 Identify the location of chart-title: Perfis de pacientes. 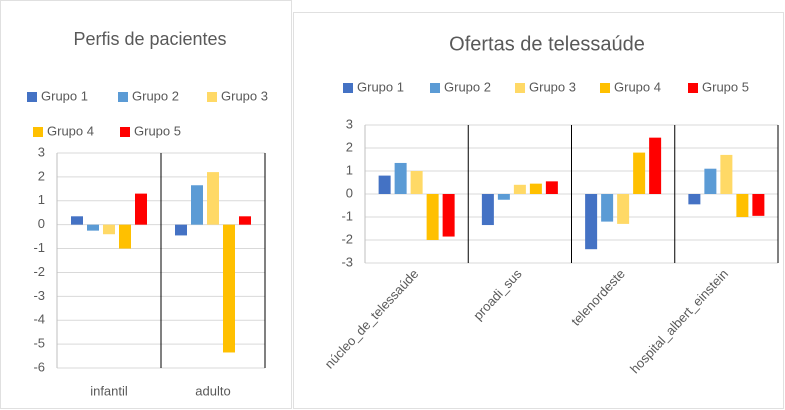
(149, 39).